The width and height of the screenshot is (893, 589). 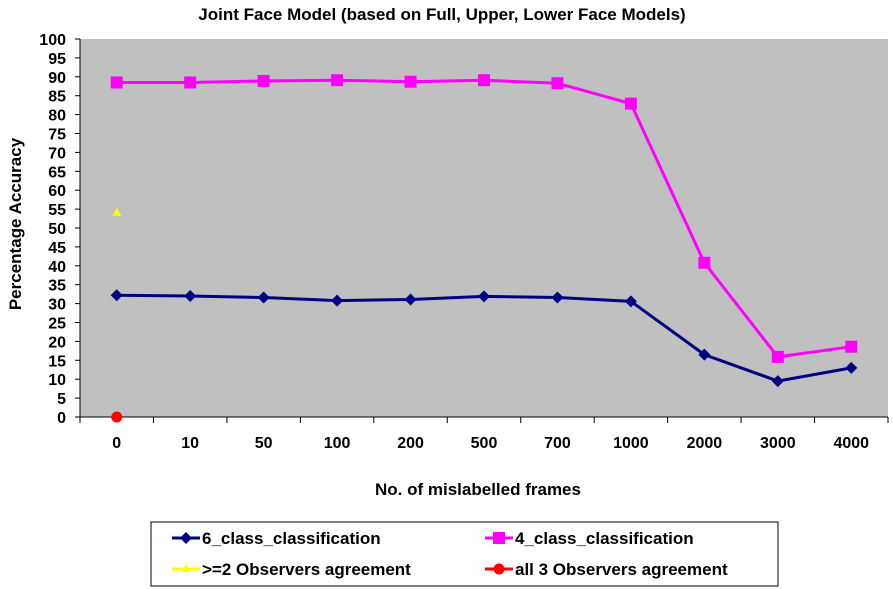 What do you see at coordinates (778, 443) in the screenshot?
I see `x-tick-label: 3000` at bounding box center [778, 443].